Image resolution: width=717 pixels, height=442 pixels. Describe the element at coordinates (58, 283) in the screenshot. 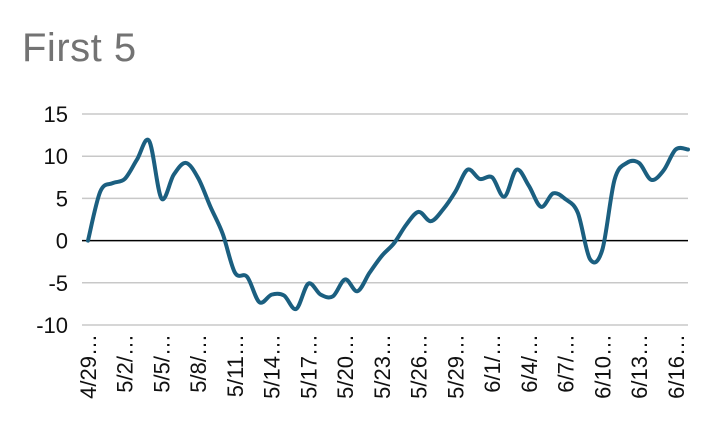

I see `y-tick-label: -5` at that location.